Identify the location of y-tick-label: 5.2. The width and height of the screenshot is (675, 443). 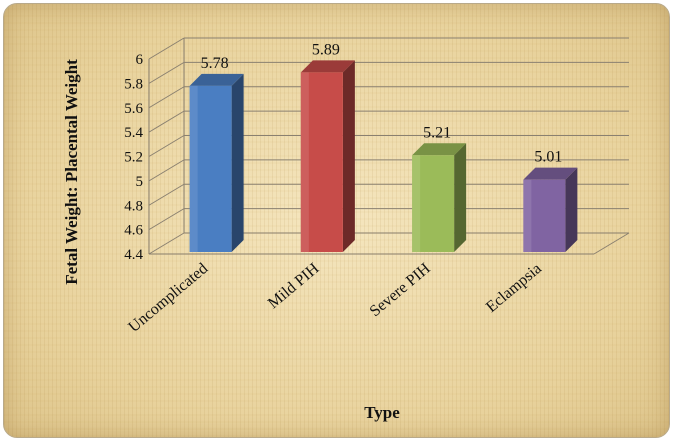
(133, 158).